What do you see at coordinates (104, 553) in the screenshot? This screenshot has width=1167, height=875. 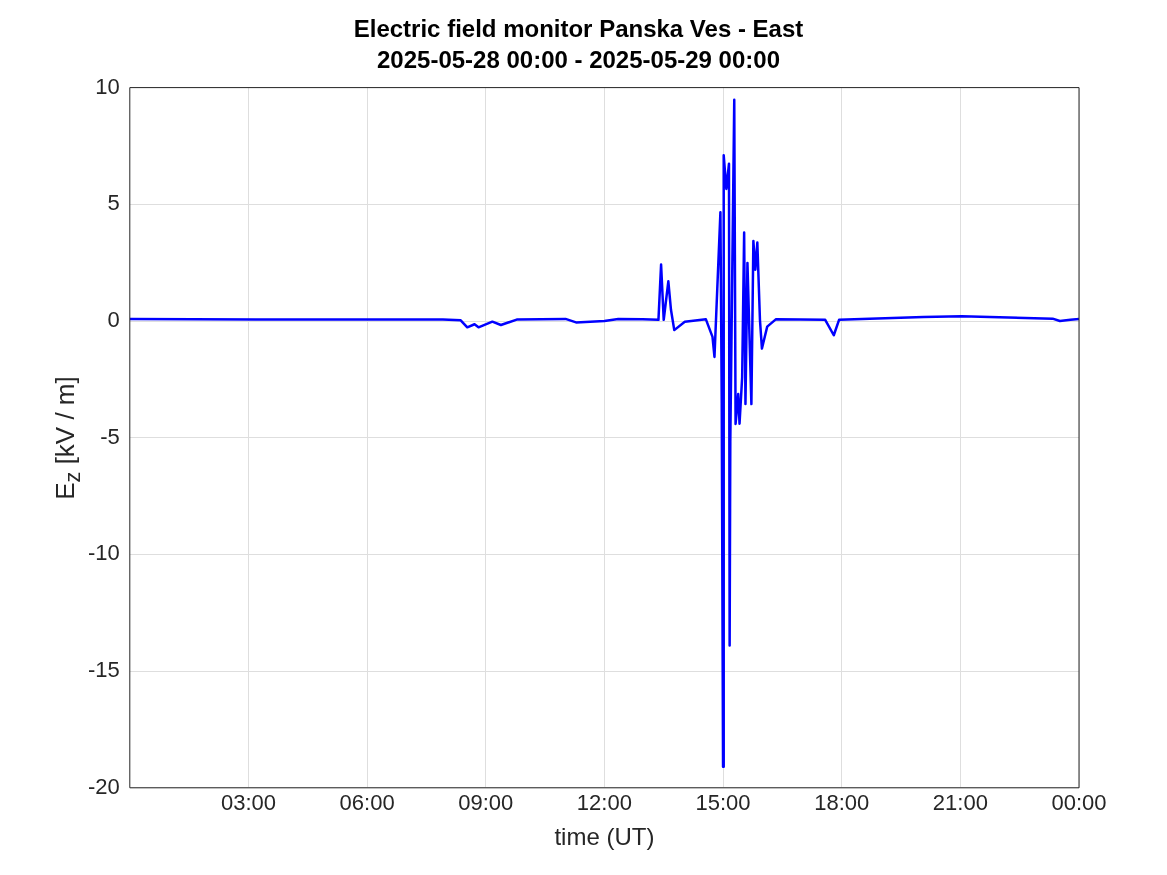 I see `y-tick-label: -10` at bounding box center [104, 553].